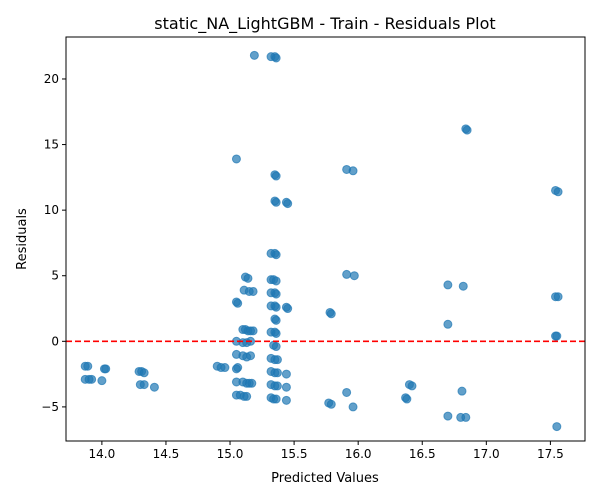  I want to click on x-tick-label: 15.5, so click(294, 454).